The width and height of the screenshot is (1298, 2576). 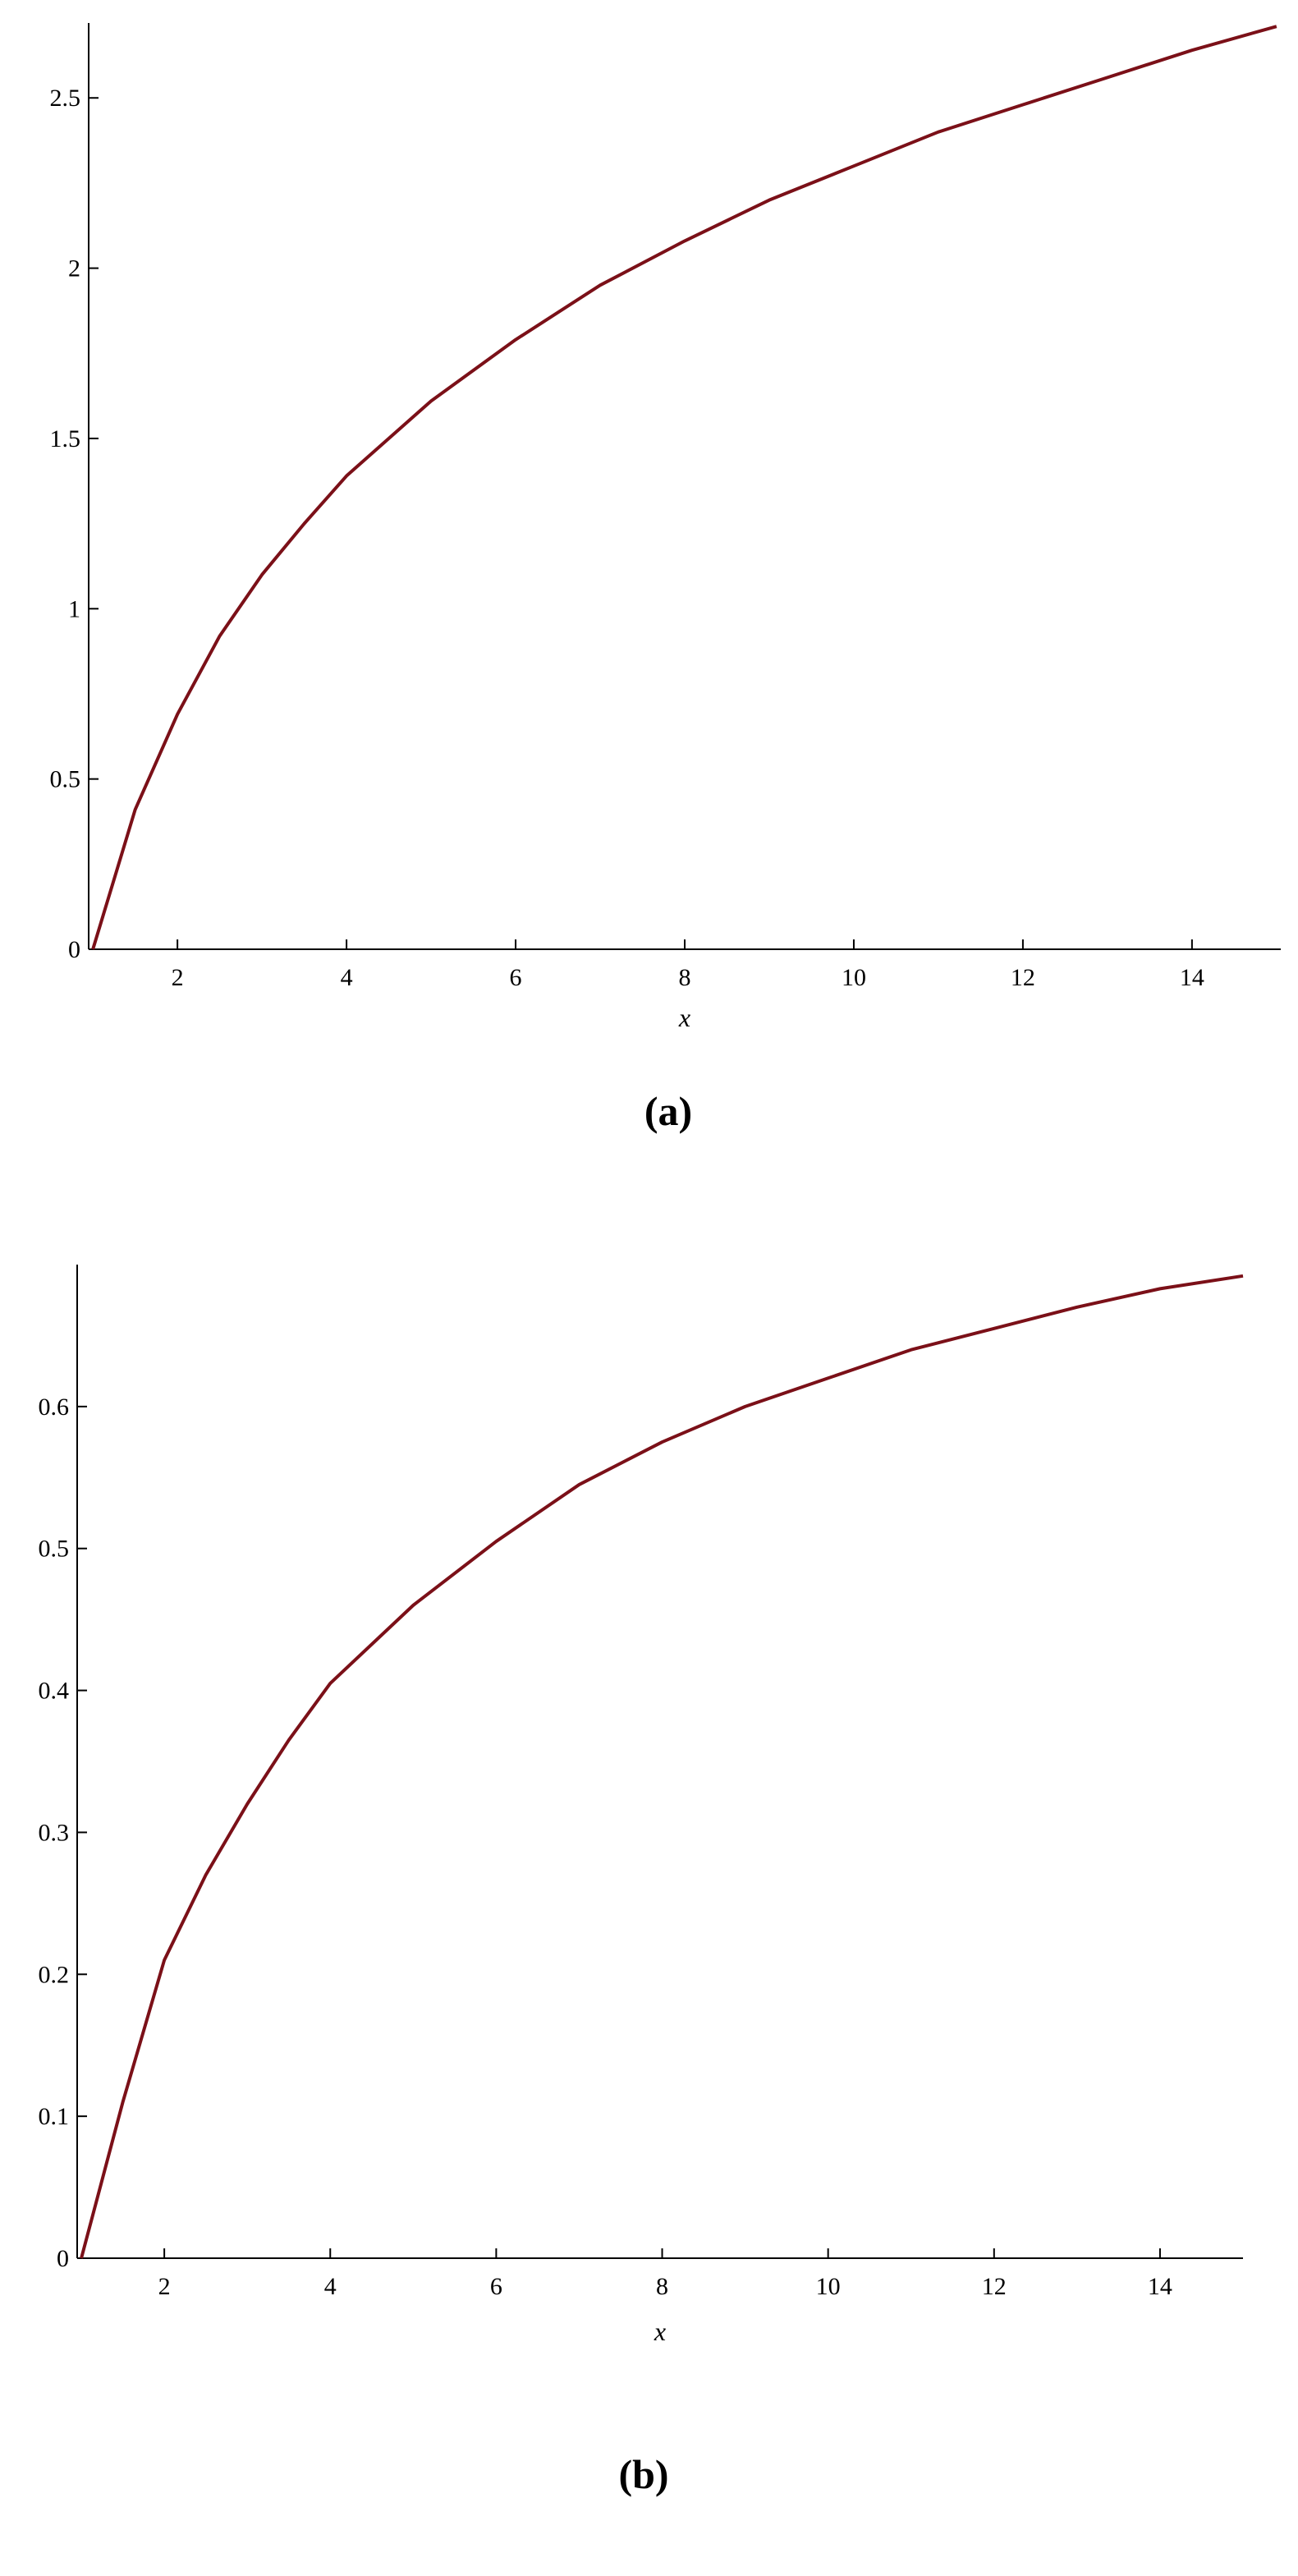 What do you see at coordinates (55, 1692) in the screenshot?
I see `y-tick-label: 0.4` at bounding box center [55, 1692].